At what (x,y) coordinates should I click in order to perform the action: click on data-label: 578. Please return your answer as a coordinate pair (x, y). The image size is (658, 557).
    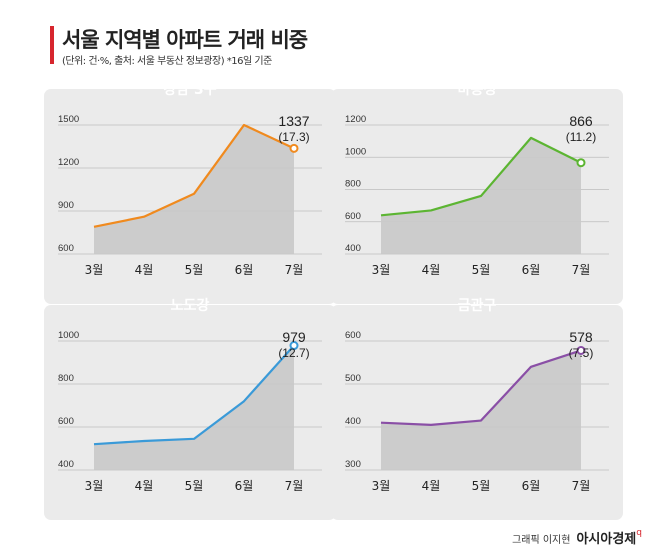
    Looking at the image, I should click on (581, 337).